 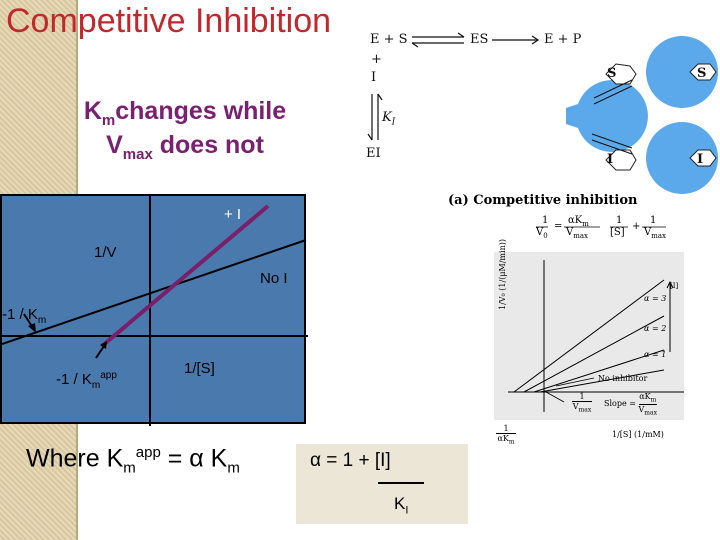 What do you see at coordinates (636, 226) in the screenshot?
I see `eq-plus: +` at bounding box center [636, 226].